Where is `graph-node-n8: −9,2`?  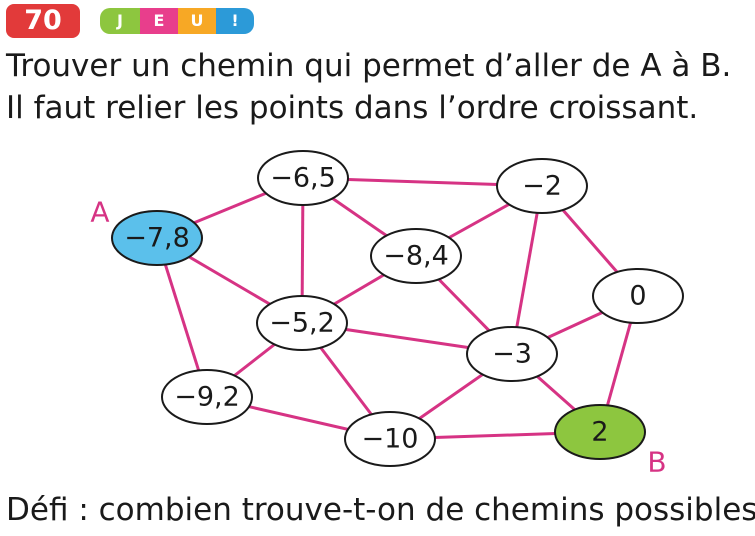 graph-node-n8: −9,2 is located at coordinates (207, 397).